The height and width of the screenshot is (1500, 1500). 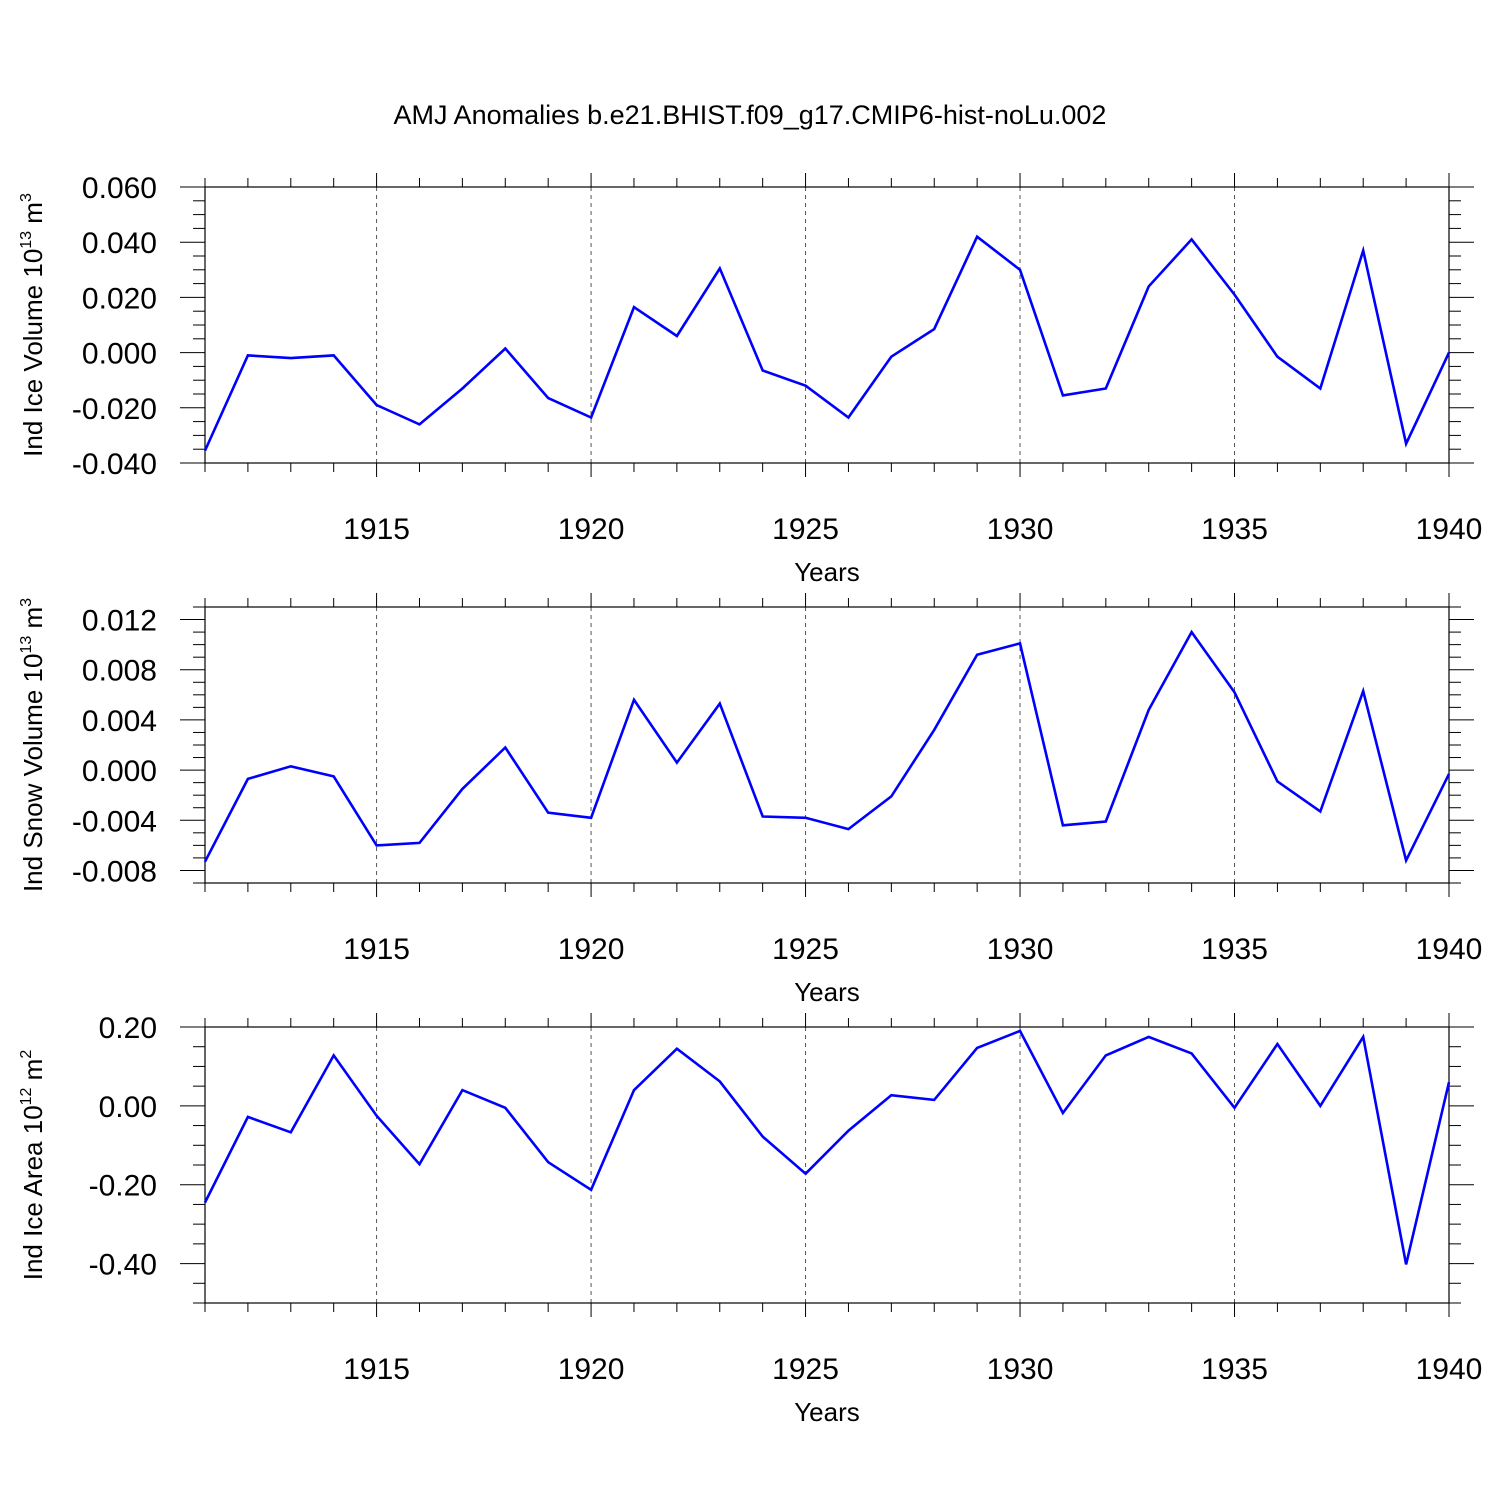 What do you see at coordinates (33, 325) in the screenshot?
I see `y-axis-label: Ind Ice Volume 1013 m3` at bounding box center [33, 325].